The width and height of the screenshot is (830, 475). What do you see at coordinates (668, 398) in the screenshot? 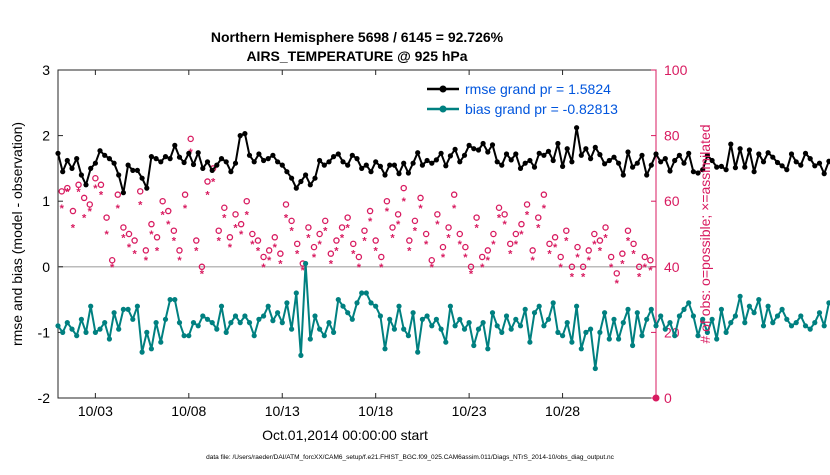
I see `y-right-tick-label: 0` at bounding box center [668, 398].